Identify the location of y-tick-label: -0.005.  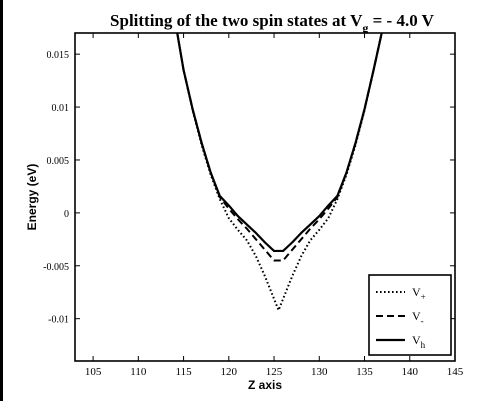
(56, 267).